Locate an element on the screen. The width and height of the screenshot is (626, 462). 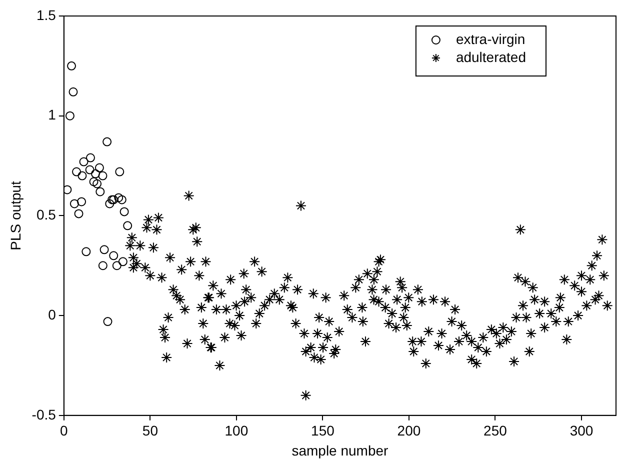
x-tick-label: 100 is located at coordinates (236, 430).